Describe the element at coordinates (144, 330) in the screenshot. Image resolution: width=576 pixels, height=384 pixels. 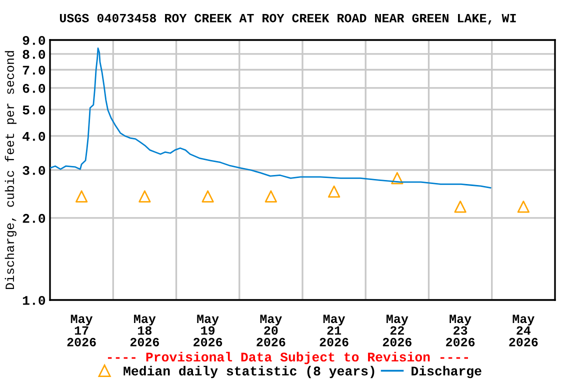
I see `x-tick-label: May 18 2026` at that location.